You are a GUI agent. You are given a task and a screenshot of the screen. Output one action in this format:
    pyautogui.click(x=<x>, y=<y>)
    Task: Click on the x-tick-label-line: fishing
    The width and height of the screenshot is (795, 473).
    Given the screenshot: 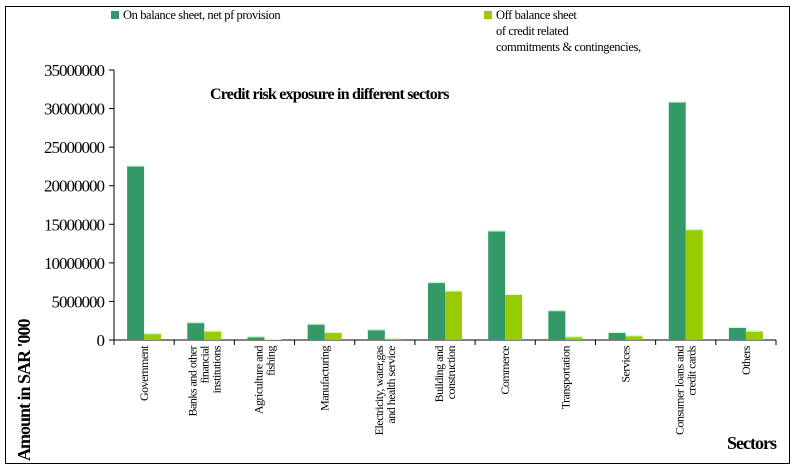 What is the action you would take?
    pyautogui.click(x=270, y=361)
    